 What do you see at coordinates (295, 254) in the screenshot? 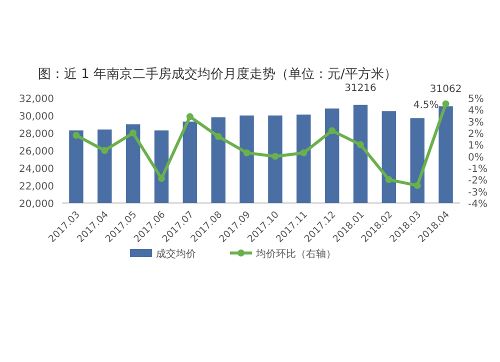
I see `legend-label: 均价环比（右轴）` at bounding box center [295, 254].